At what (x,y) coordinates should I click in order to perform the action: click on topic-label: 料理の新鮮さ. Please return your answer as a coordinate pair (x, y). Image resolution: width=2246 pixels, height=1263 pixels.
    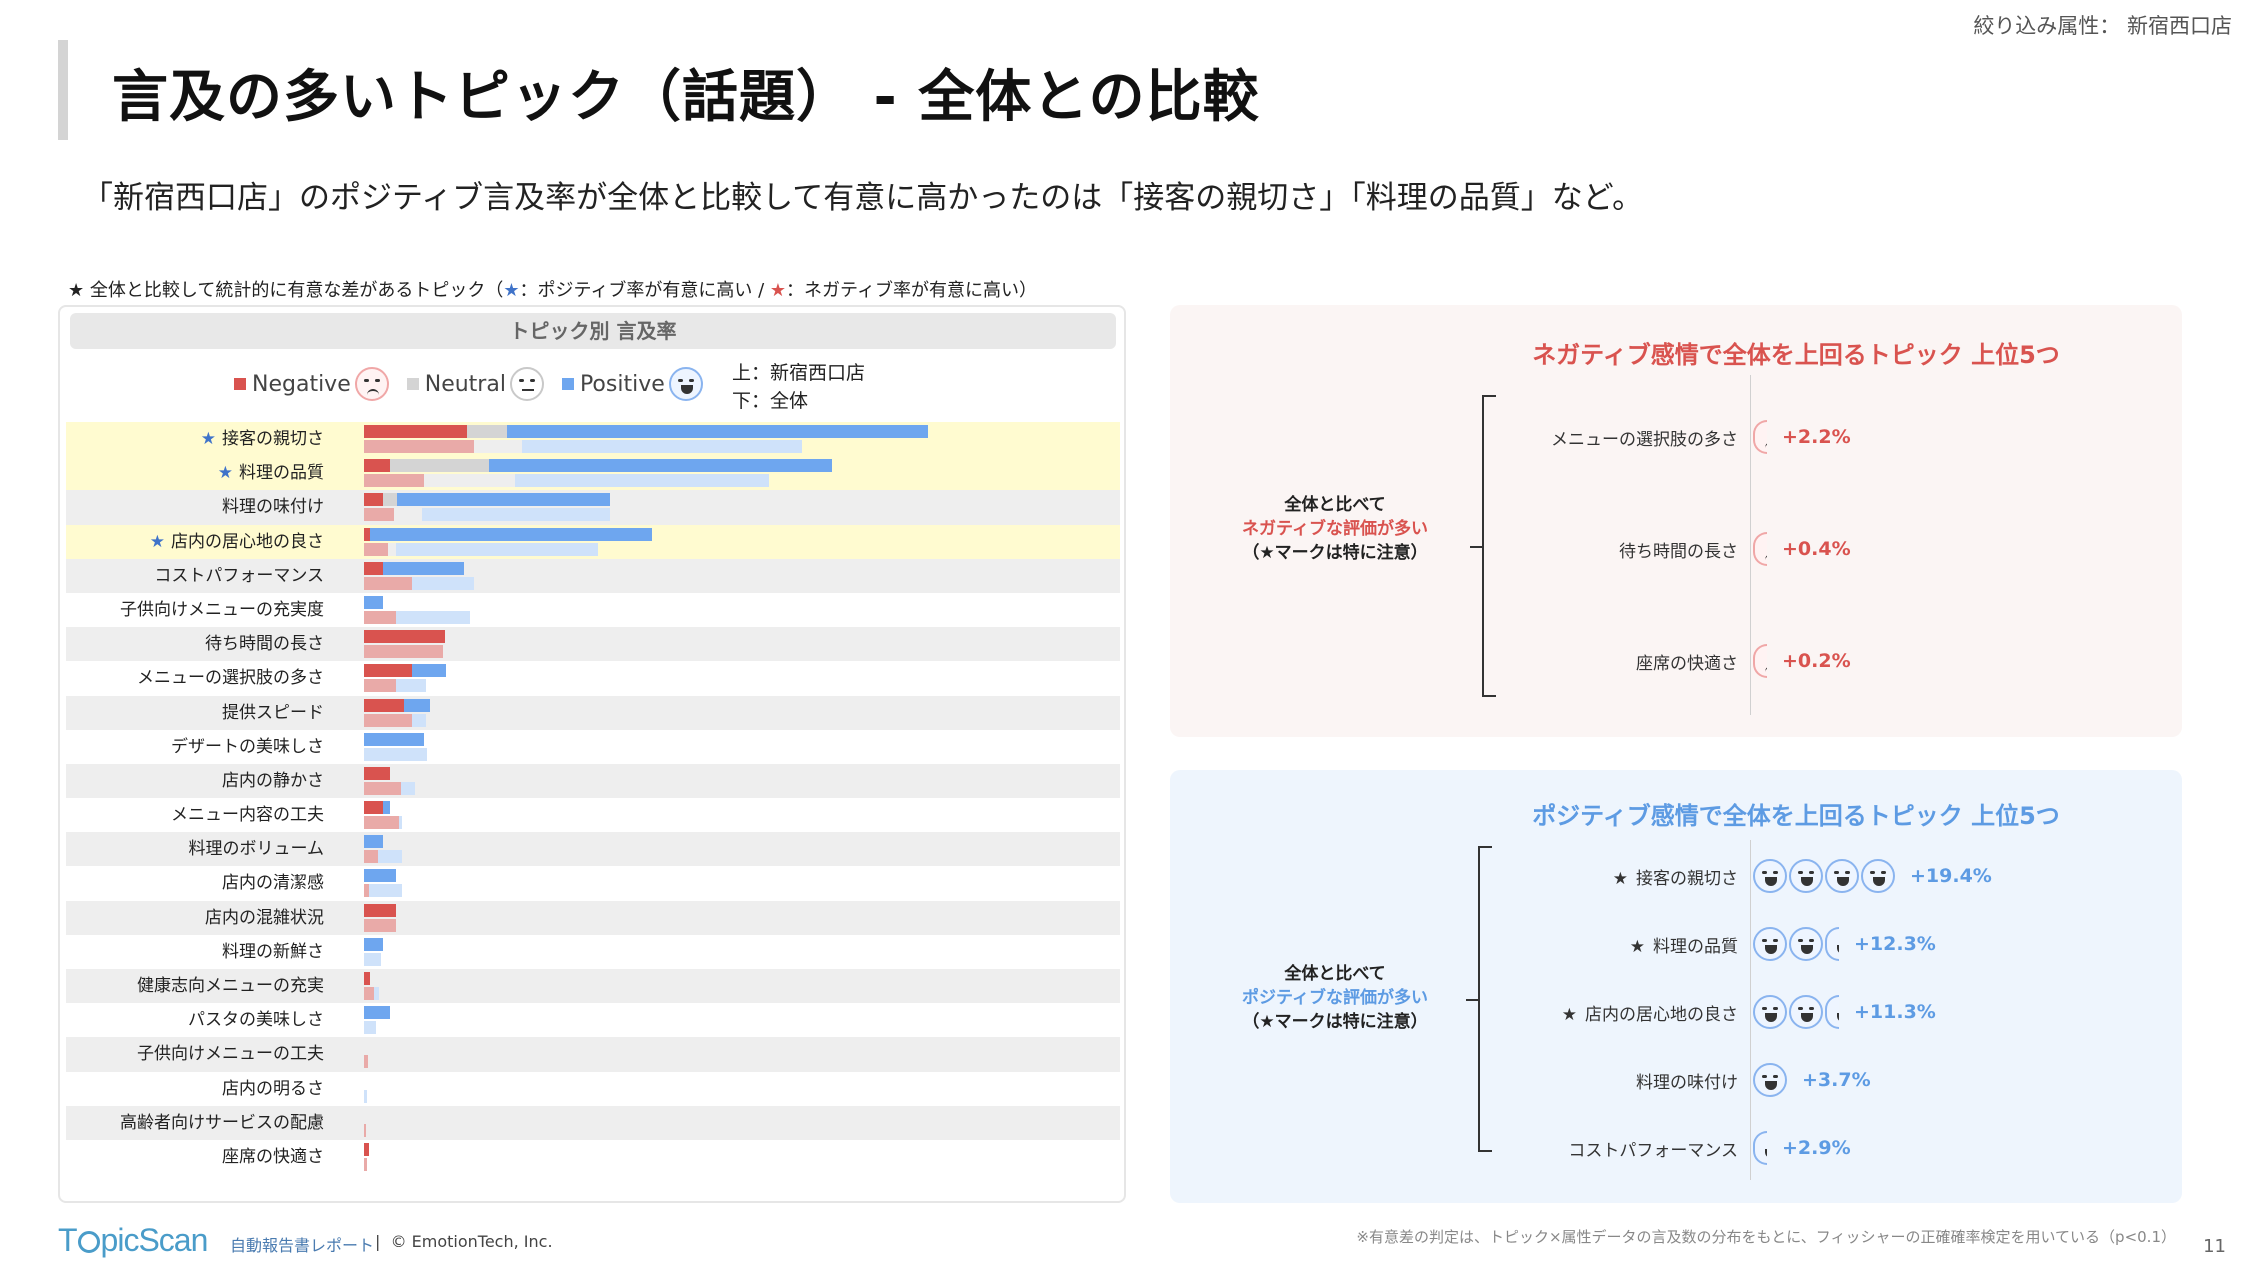
    Looking at the image, I should click on (273, 952).